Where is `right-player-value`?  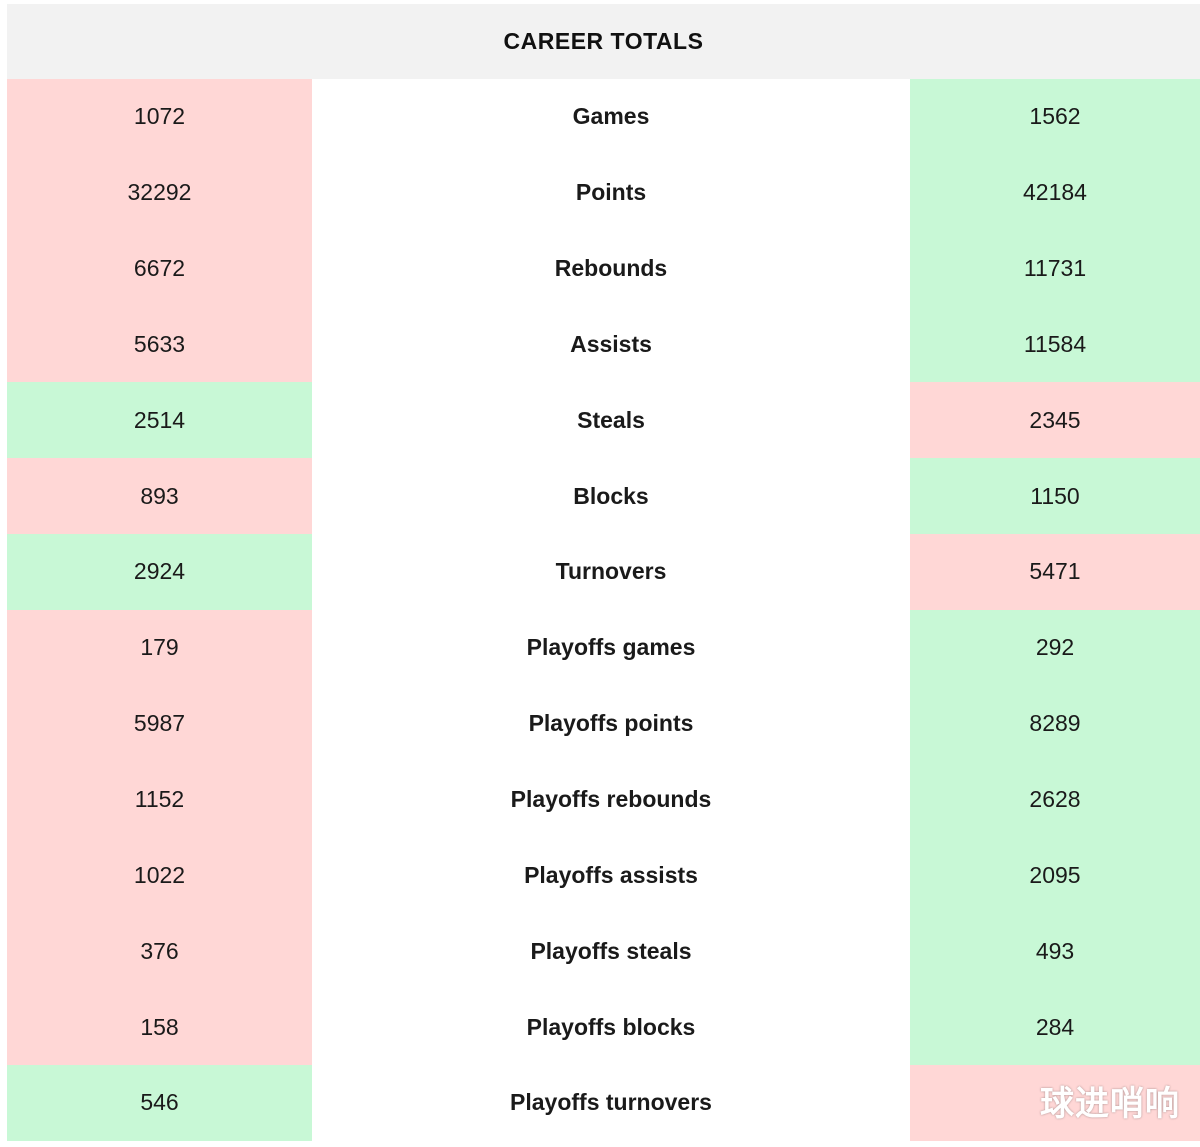 right-player-value is located at coordinates (1055, 1102).